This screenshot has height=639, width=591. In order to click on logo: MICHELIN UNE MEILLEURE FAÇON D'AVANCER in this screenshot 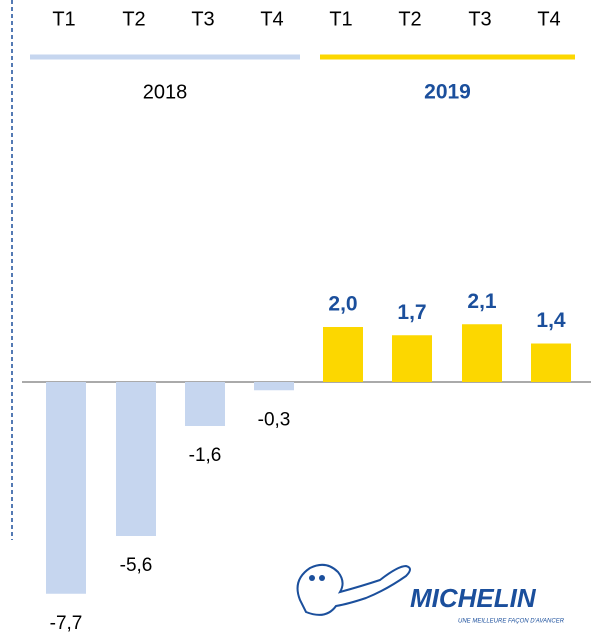, I will do `click(430, 594)`.